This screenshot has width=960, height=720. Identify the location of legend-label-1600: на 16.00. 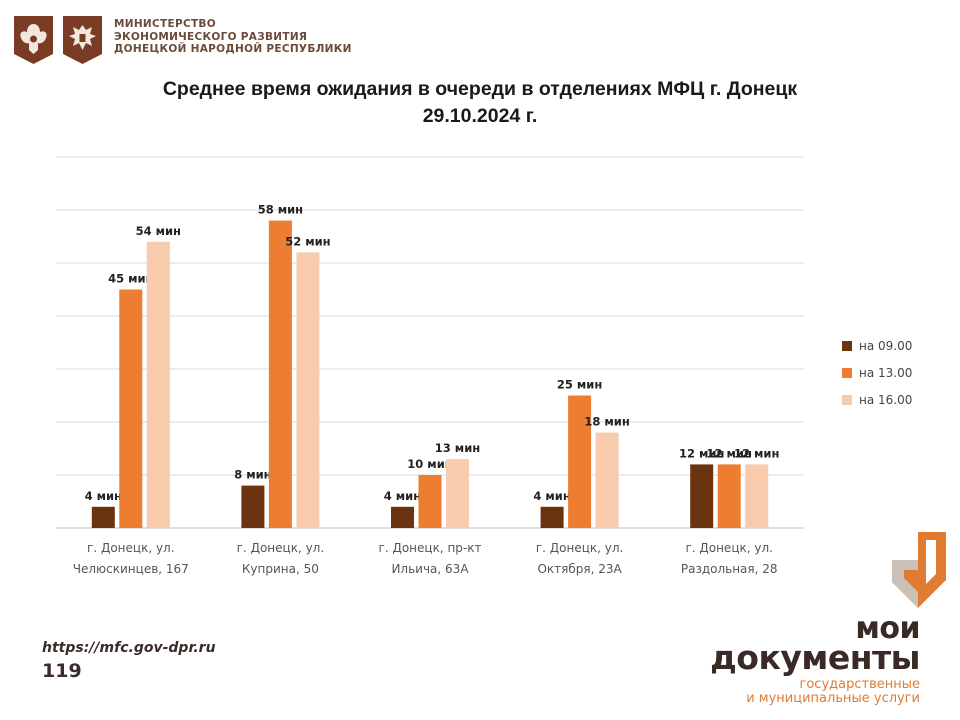
(886, 399).